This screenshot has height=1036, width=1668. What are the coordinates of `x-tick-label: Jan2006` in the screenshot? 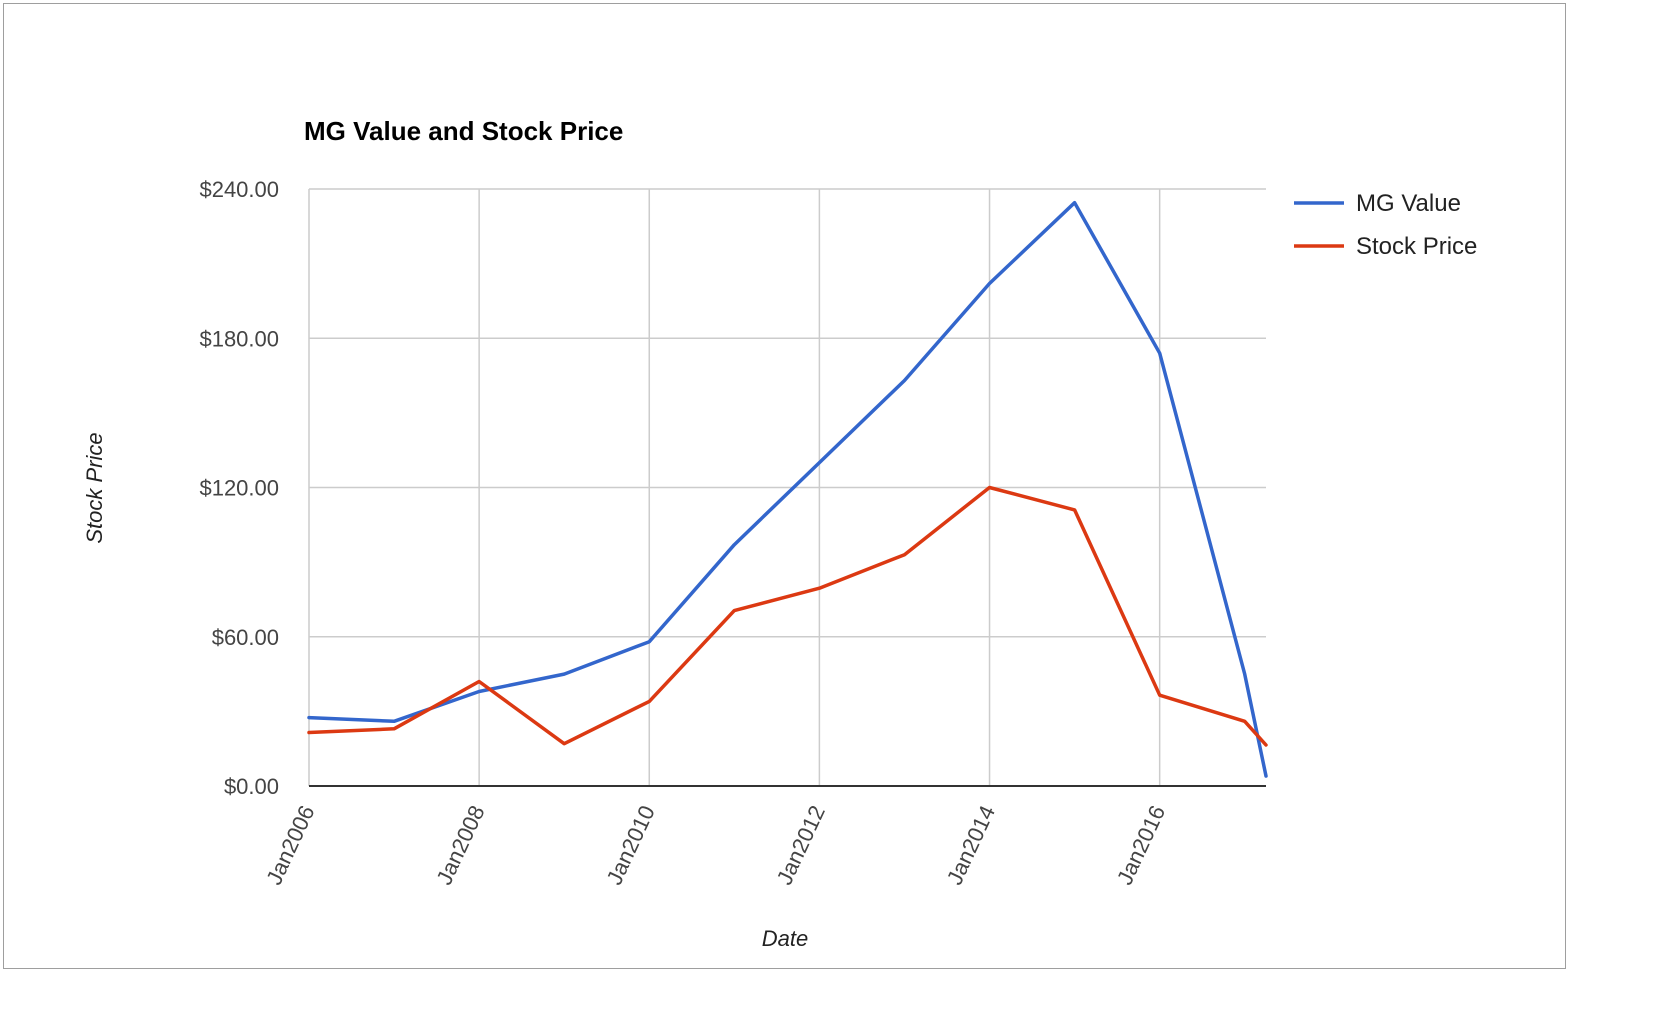 It's located at (290, 845).